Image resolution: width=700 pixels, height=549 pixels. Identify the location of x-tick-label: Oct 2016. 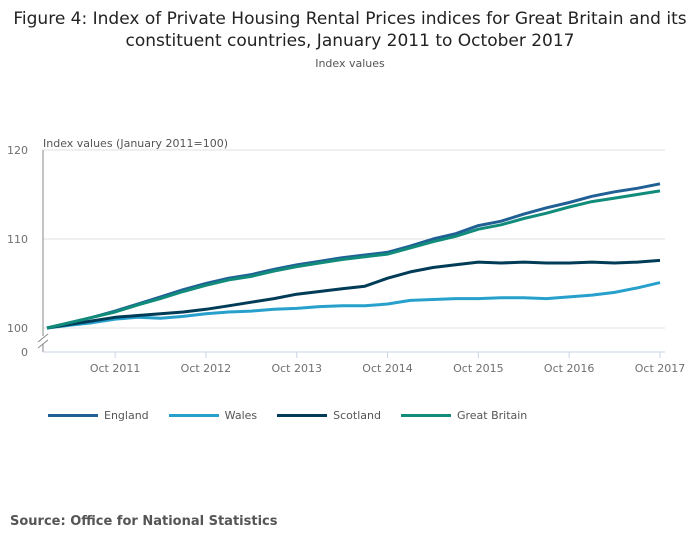
(569, 368).